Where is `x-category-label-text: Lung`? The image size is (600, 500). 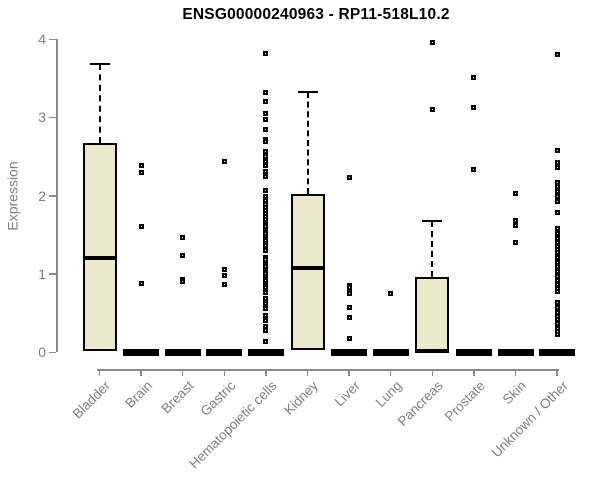 x-category-label-text: Lung is located at coordinates (388, 394).